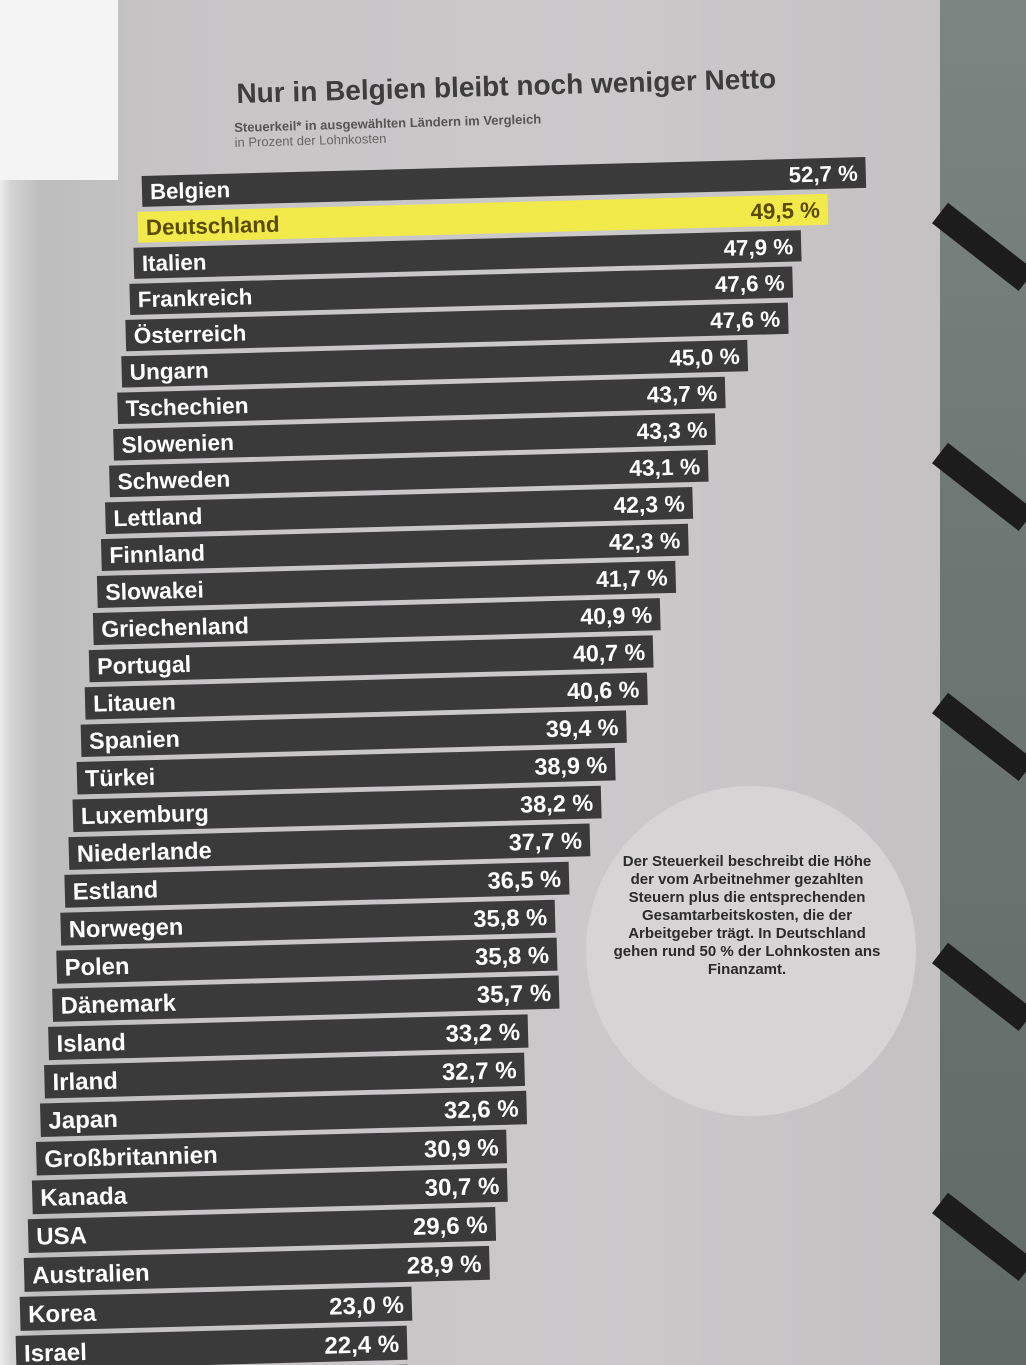  I want to click on bar-row: Belgien 52,7 %, so click(504, 182).